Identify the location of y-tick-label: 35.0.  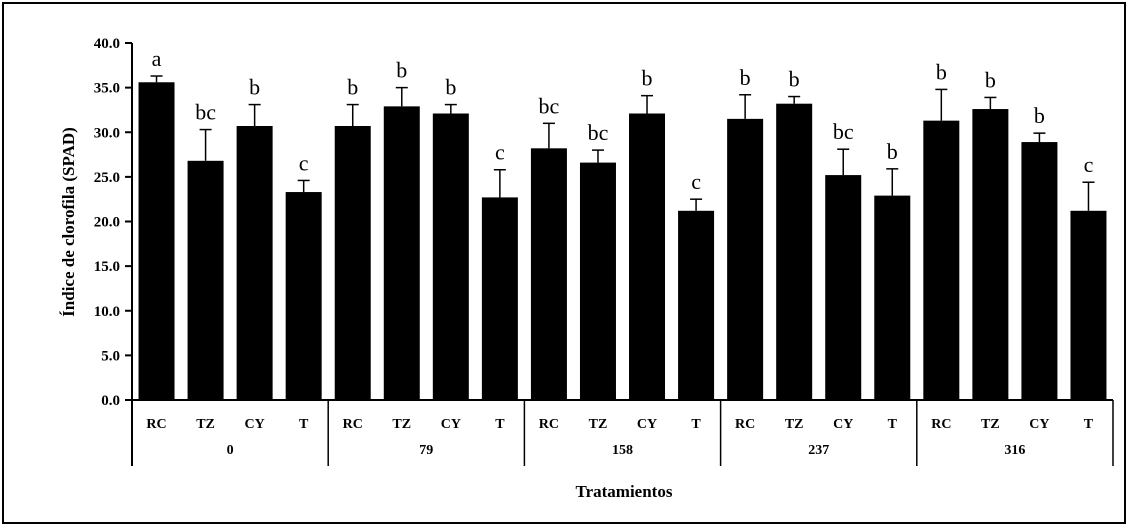
(107, 89).